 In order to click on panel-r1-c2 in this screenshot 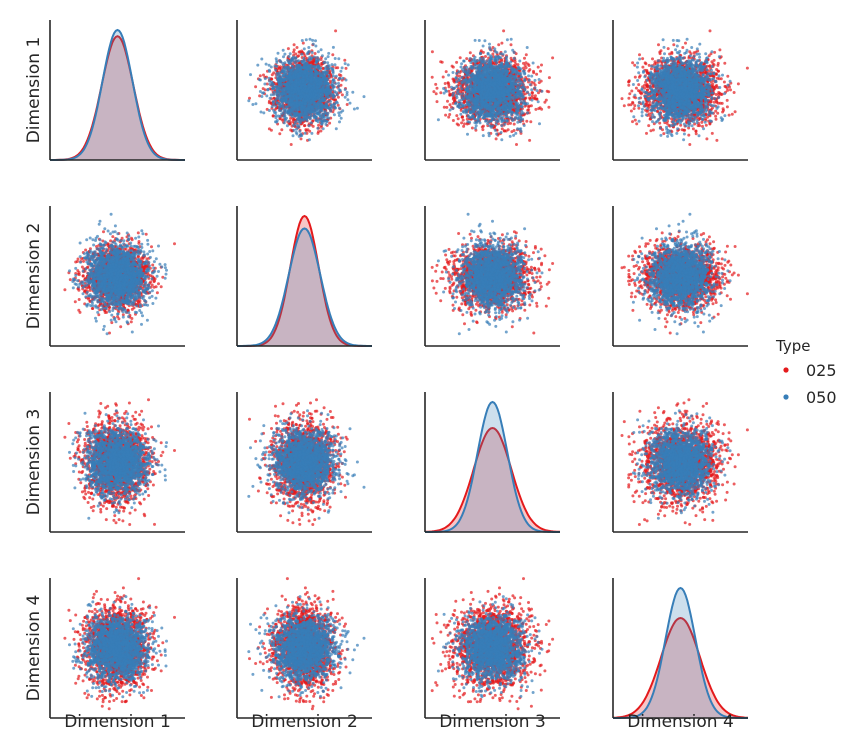, I will do `click(304, 90)`.